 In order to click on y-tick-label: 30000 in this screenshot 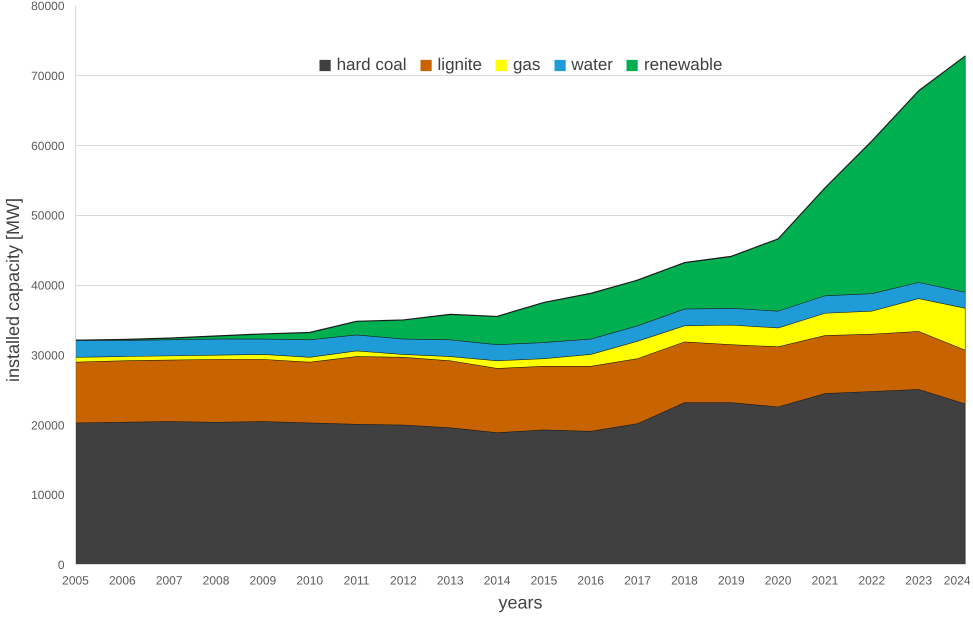, I will do `click(48, 355)`.